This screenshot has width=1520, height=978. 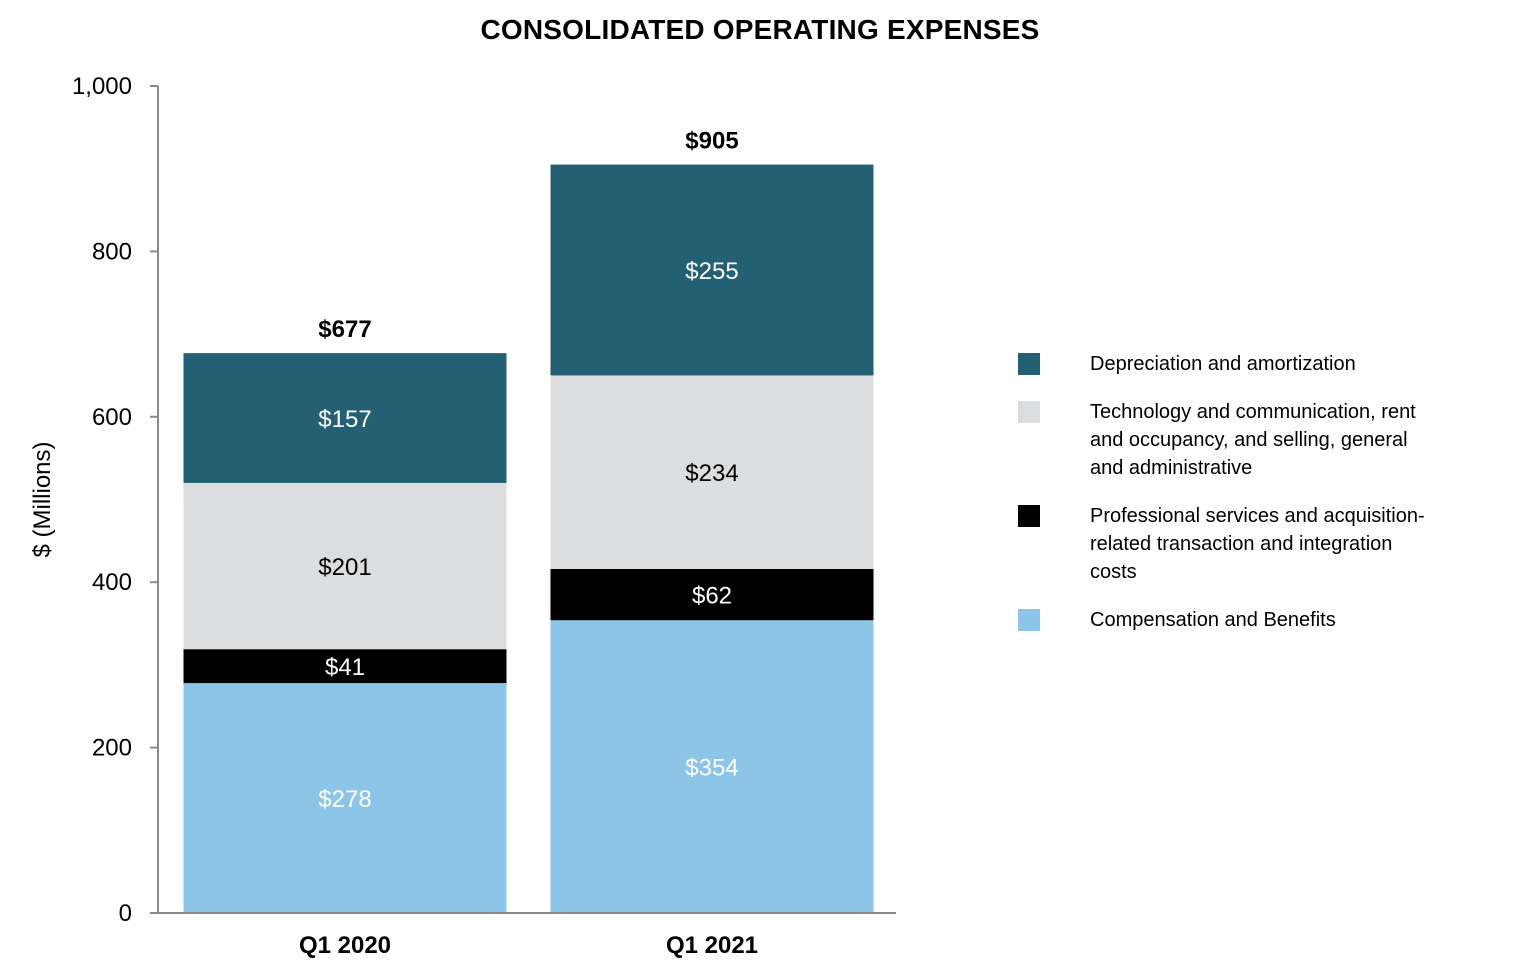 I want to click on segment-value-label: $255, so click(x=711, y=271).